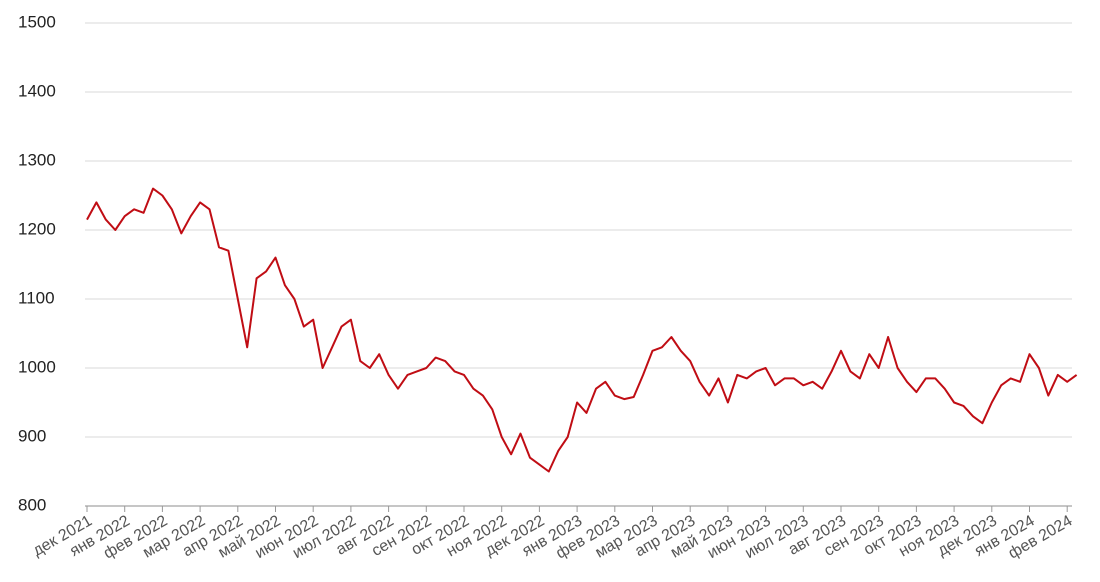 This screenshot has width=1100, height=582. What do you see at coordinates (37, 159) in the screenshot?
I see `y-tick-label: 1300` at bounding box center [37, 159].